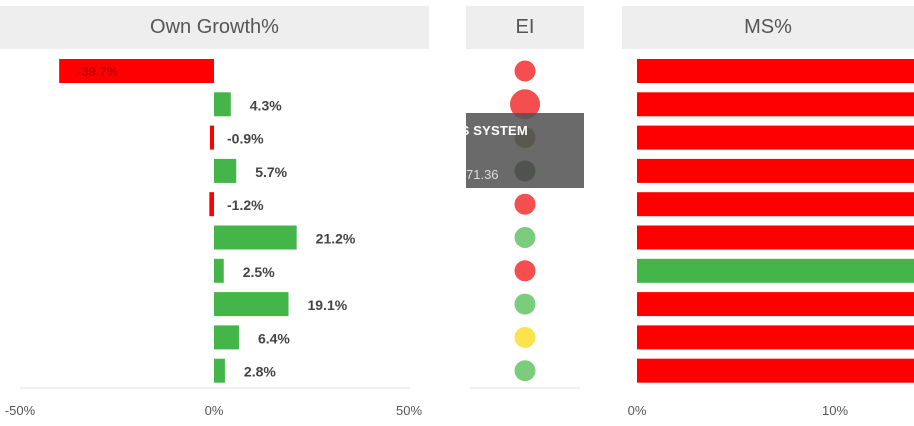 This screenshot has height=426, width=914. Describe the element at coordinates (266, 105) in the screenshot. I see `growth-data-label: 4.3%` at that location.